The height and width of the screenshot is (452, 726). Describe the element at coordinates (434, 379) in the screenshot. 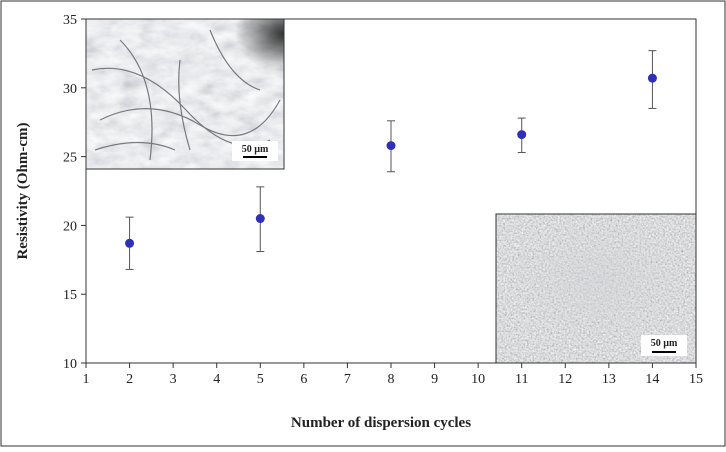

I see `x-tick-label: 9` at that location.